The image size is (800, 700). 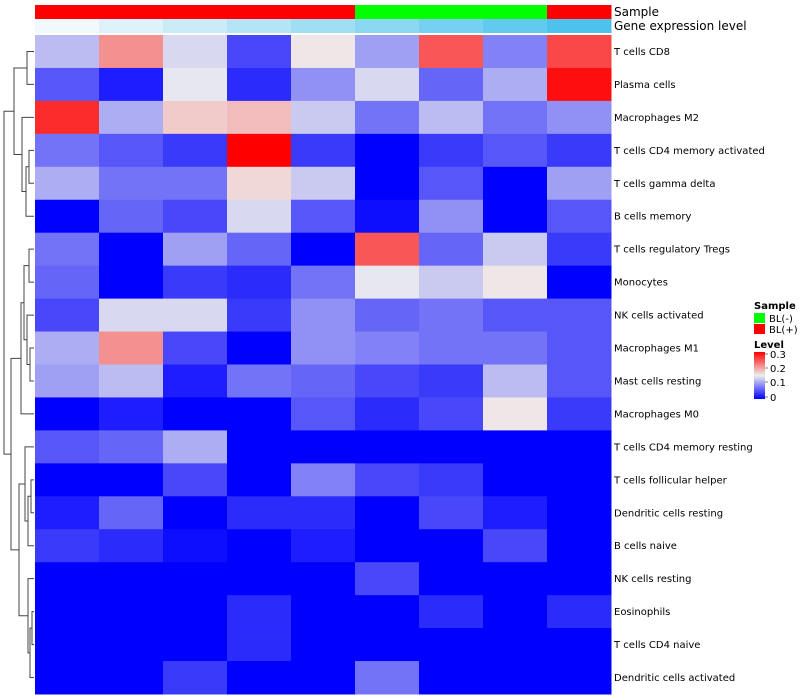 I want to click on row-label: Eosinophils, so click(x=642, y=612).